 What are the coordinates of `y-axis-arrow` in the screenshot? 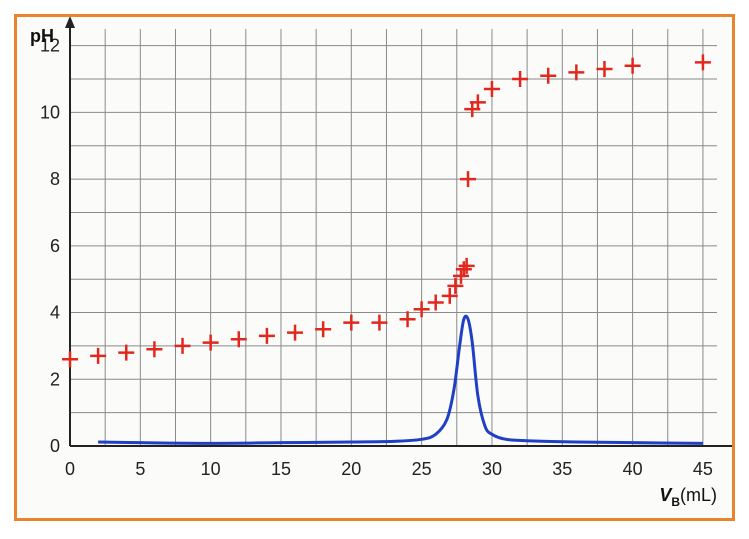 It's located at (70, 22).